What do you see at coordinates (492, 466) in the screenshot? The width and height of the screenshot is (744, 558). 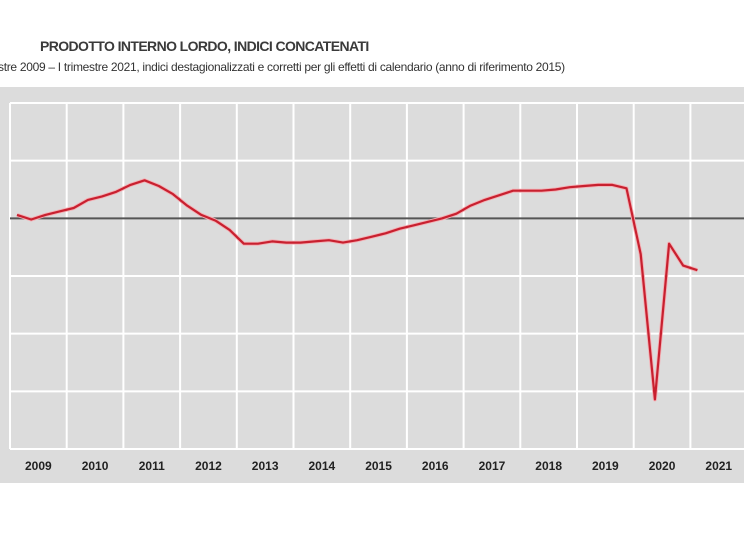 I see `x-tick-label: 2017` at bounding box center [492, 466].